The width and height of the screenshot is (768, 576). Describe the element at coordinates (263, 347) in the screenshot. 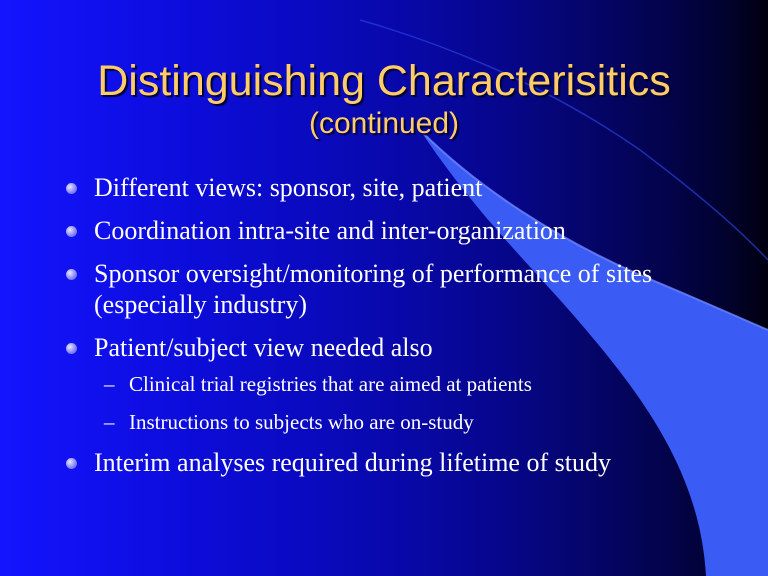

I see `bullet-text: Patient/subject view needed also` at that location.